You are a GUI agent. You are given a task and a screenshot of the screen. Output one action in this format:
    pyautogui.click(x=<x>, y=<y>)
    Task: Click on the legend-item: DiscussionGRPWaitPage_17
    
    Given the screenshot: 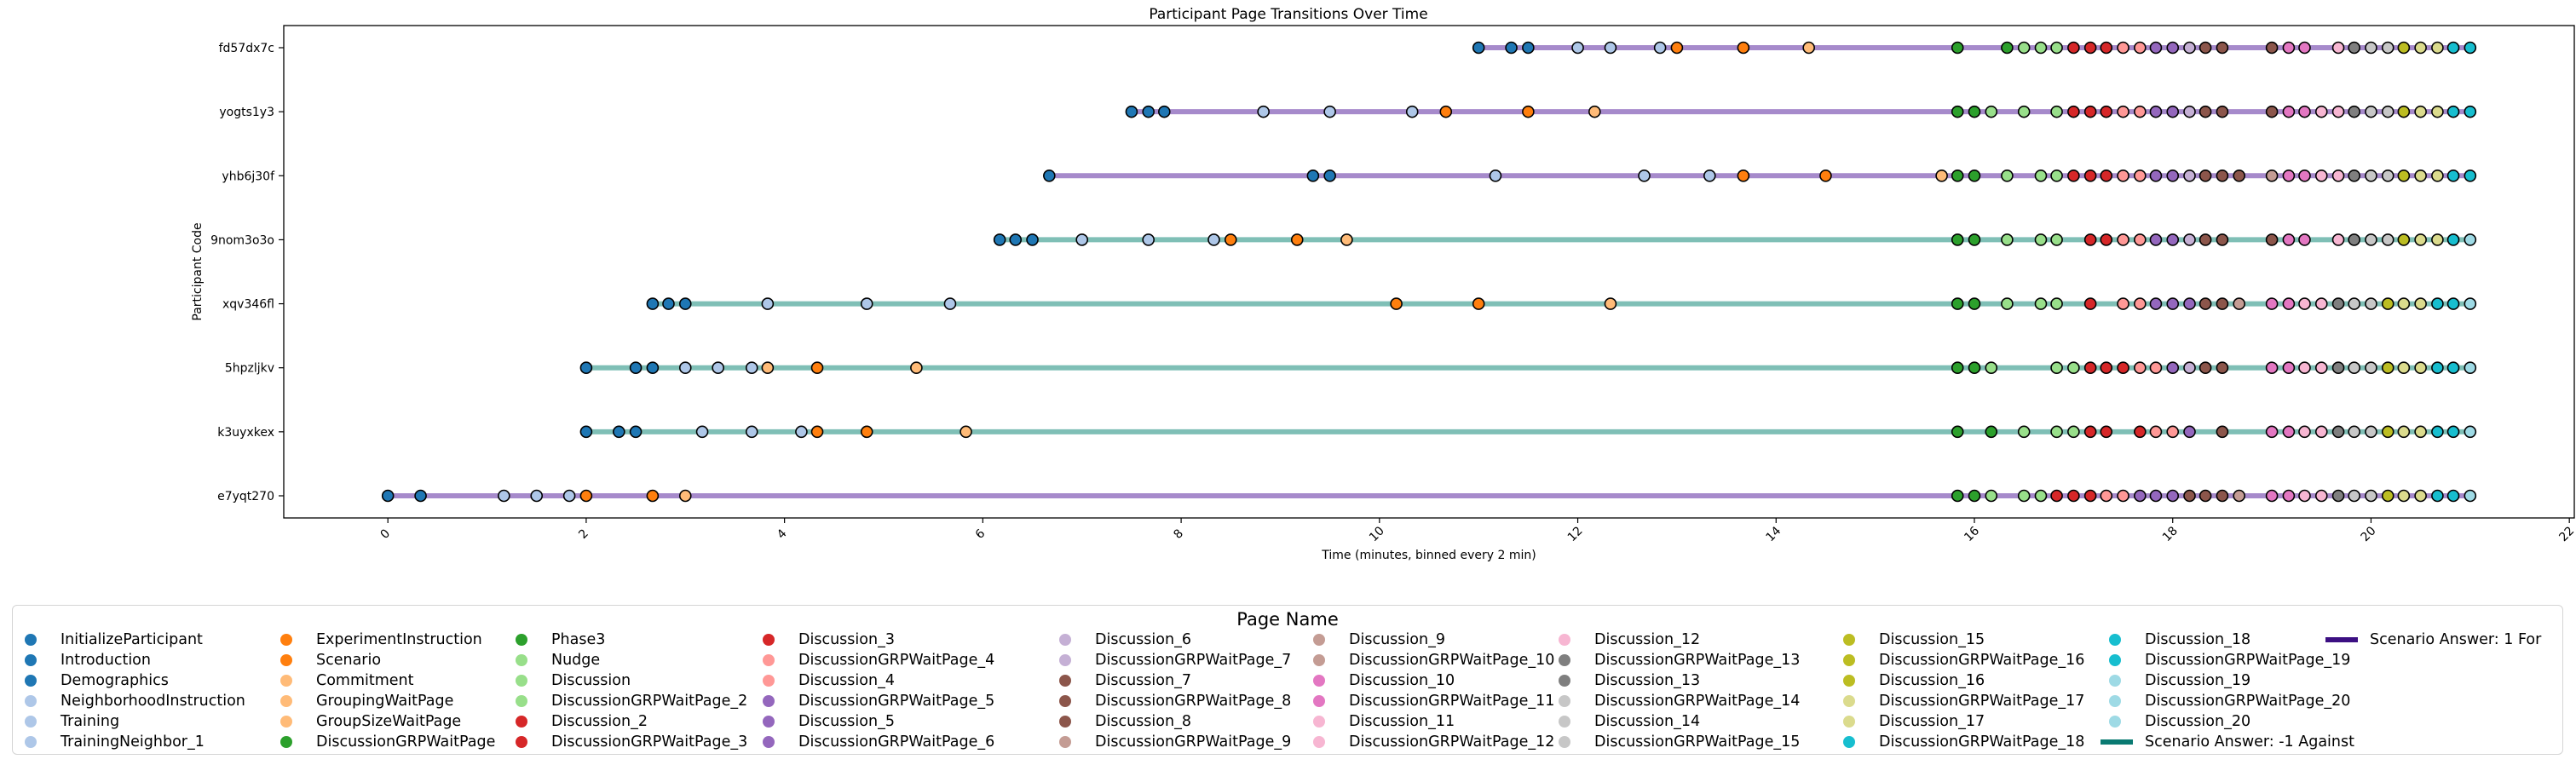 What is the action you would take?
    pyautogui.click(x=1957, y=701)
    